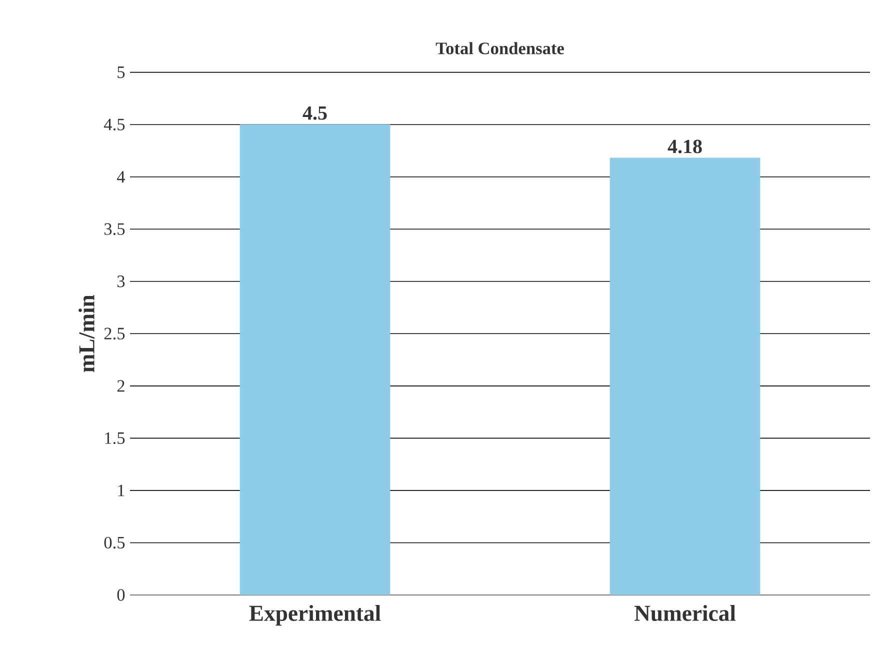 This screenshot has height=655, width=878. What do you see at coordinates (86, 333) in the screenshot?
I see `y-axis-title: mL/min` at bounding box center [86, 333].